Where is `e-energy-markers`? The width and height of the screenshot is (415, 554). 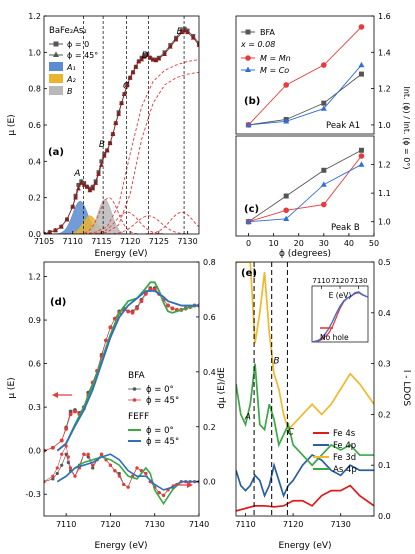
e-energy-markers is located at coordinates (270, 389).